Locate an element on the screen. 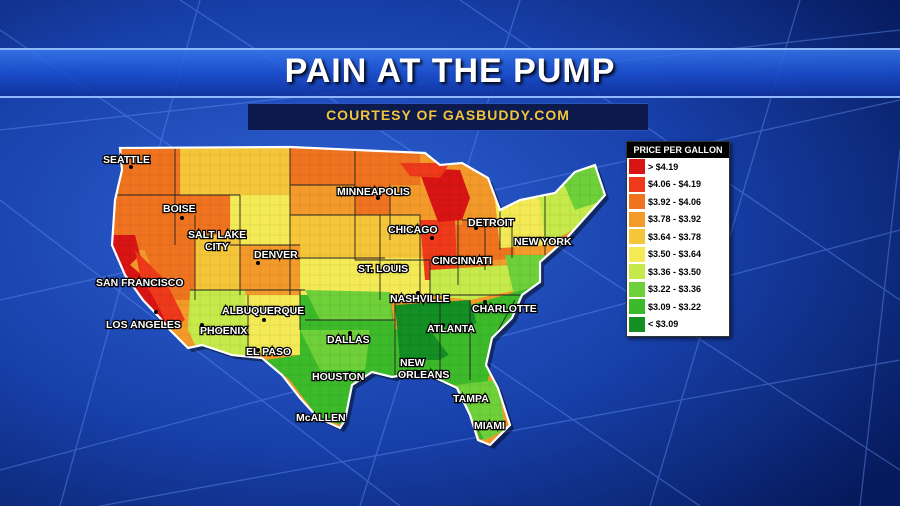 The image size is (900, 506). city-label-denver: DENVER is located at coordinates (276, 255).